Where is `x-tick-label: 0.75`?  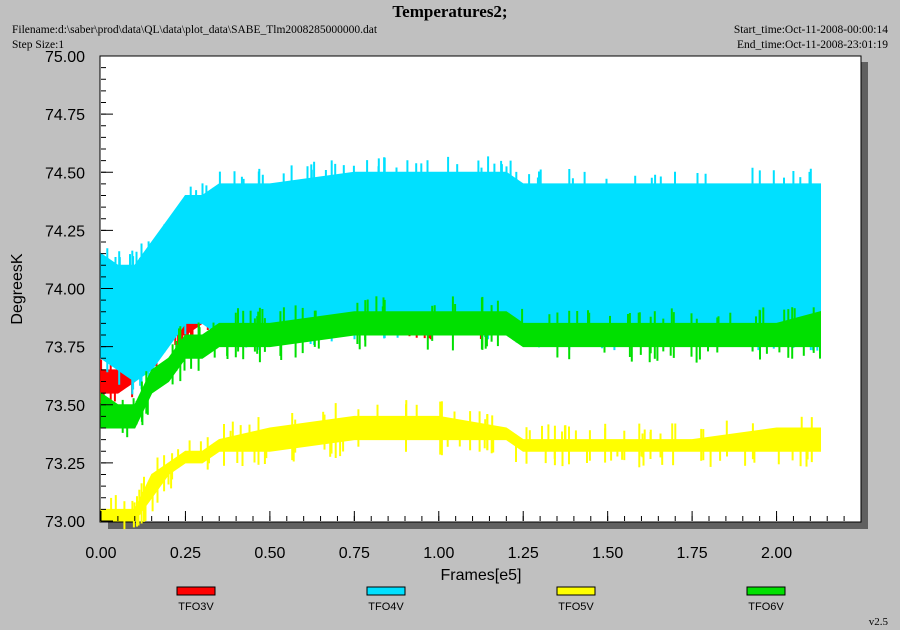 x-tick-label: 0.75 is located at coordinates (354, 553).